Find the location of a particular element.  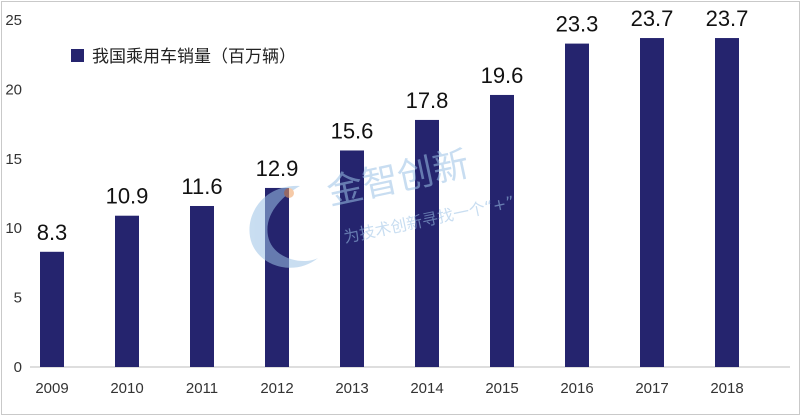

data-label-2018: 23.7 is located at coordinates (727, 18).